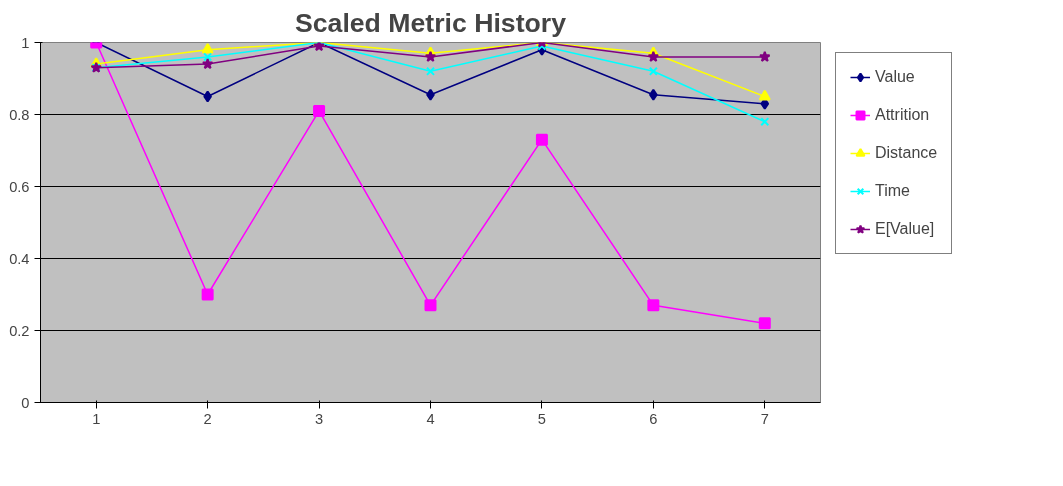 This screenshot has width=1063, height=486. Describe the element at coordinates (430, 22) in the screenshot. I see `chart-title: Scaled Metric History` at that location.